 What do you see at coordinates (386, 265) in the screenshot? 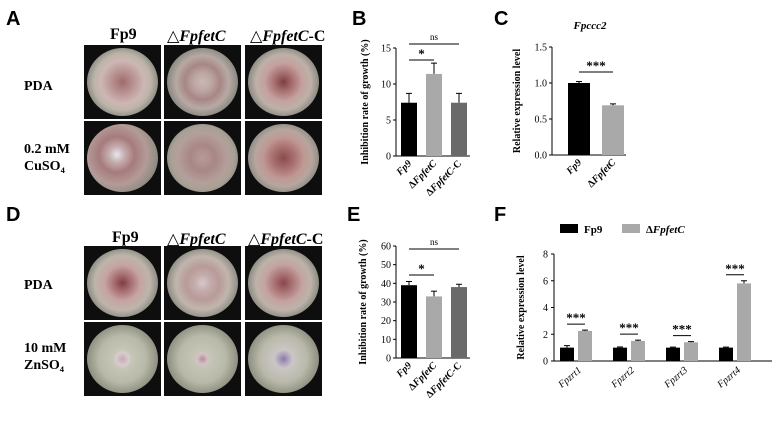
I see `y-tick-label: 50` at bounding box center [386, 265].